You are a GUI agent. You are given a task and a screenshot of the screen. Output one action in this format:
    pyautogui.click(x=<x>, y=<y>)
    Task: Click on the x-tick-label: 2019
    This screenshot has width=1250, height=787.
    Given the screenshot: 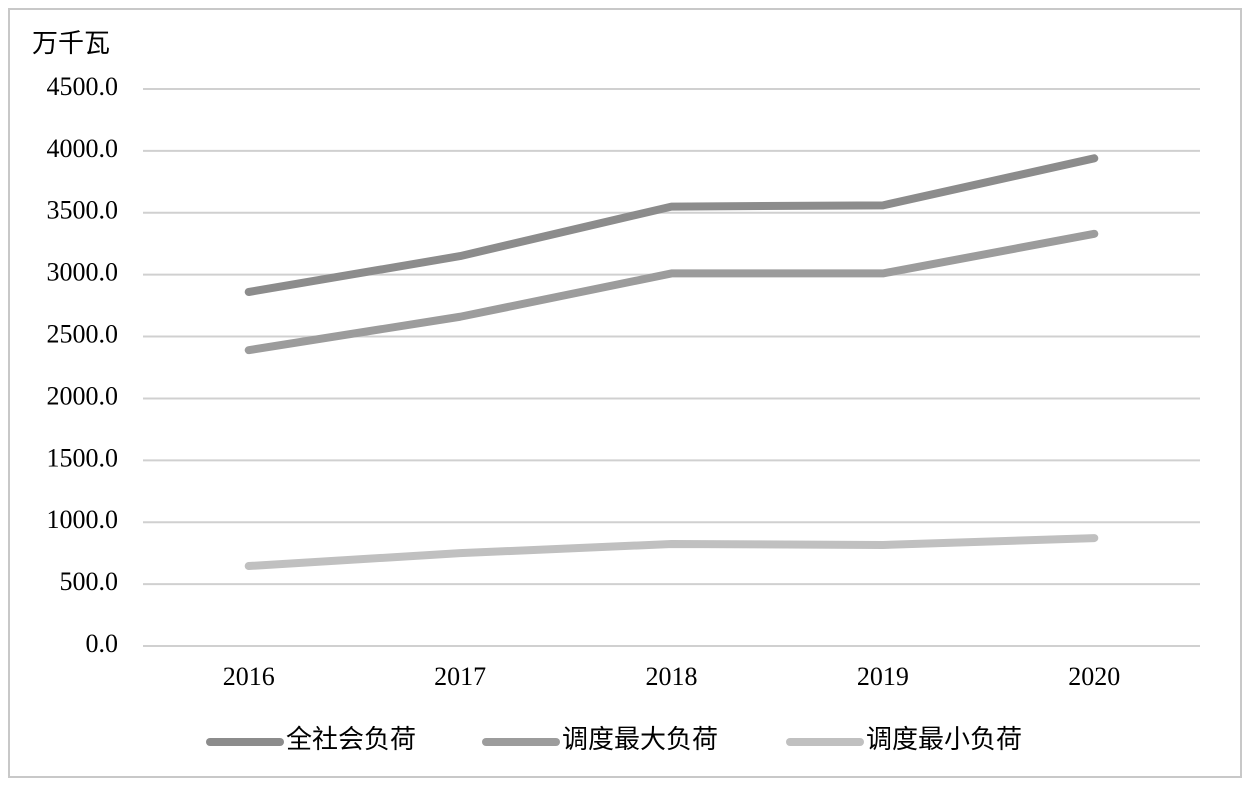 What is the action you would take?
    pyautogui.click(x=883, y=676)
    